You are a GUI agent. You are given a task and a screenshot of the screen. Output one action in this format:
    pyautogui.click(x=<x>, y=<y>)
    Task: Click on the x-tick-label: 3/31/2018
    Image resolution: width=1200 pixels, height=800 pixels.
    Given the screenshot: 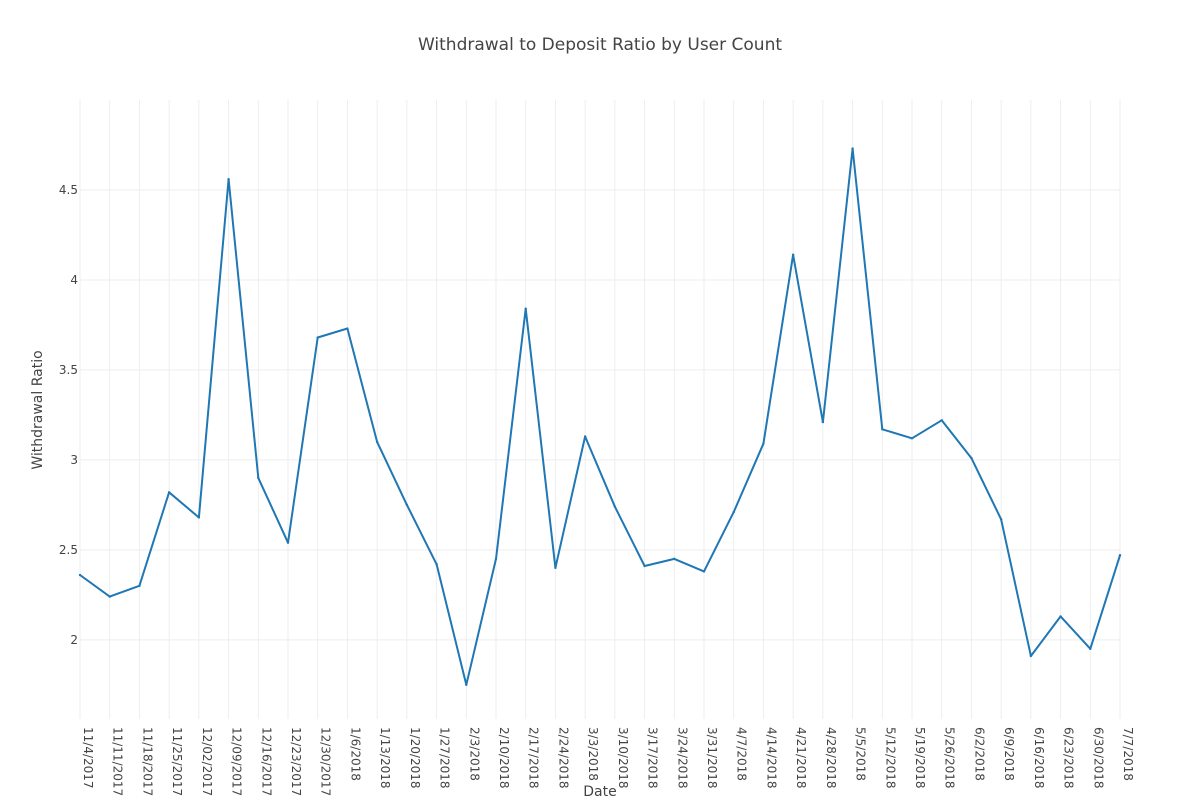 What is the action you would take?
    pyautogui.click(x=712, y=758)
    